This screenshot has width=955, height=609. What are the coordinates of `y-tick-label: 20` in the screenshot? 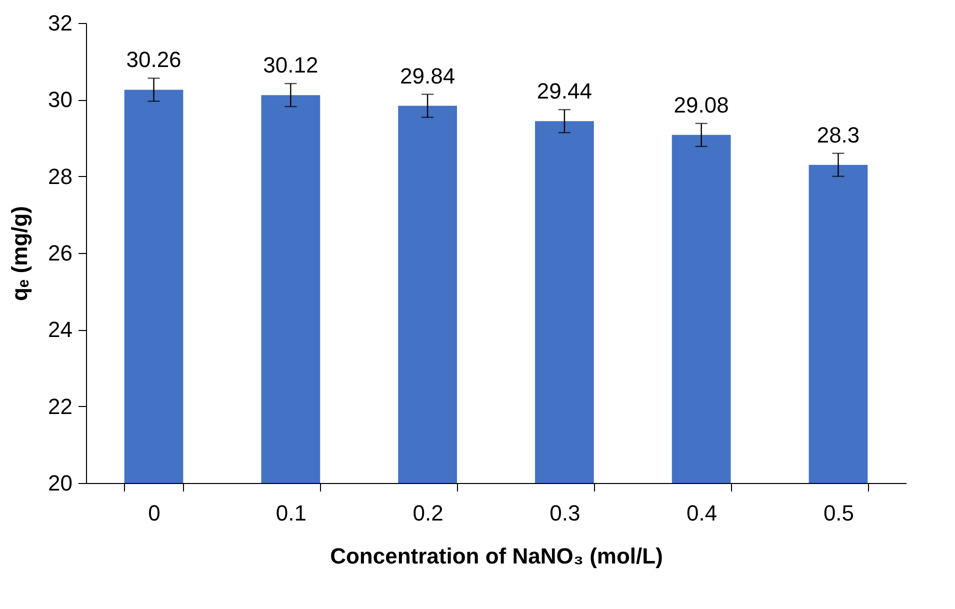 It's located at (60, 483).